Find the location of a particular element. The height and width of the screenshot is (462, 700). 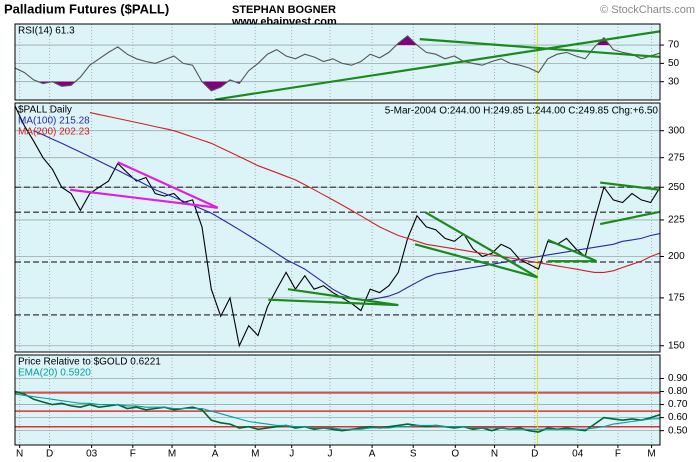

y-tick-label: 30 is located at coordinates (674, 81).